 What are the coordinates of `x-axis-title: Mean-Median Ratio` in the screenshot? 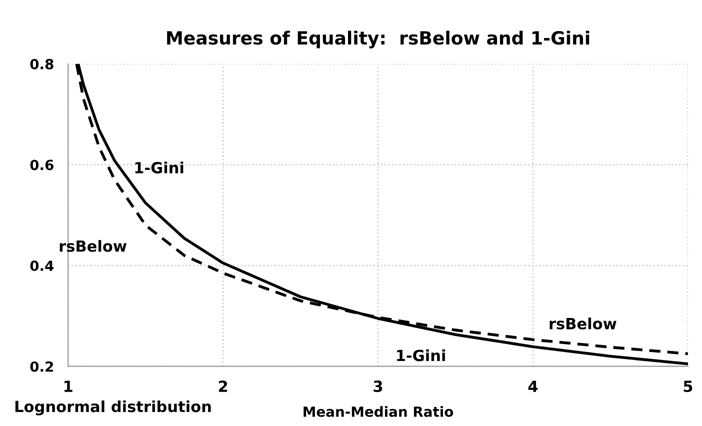 It's located at (379, 411).